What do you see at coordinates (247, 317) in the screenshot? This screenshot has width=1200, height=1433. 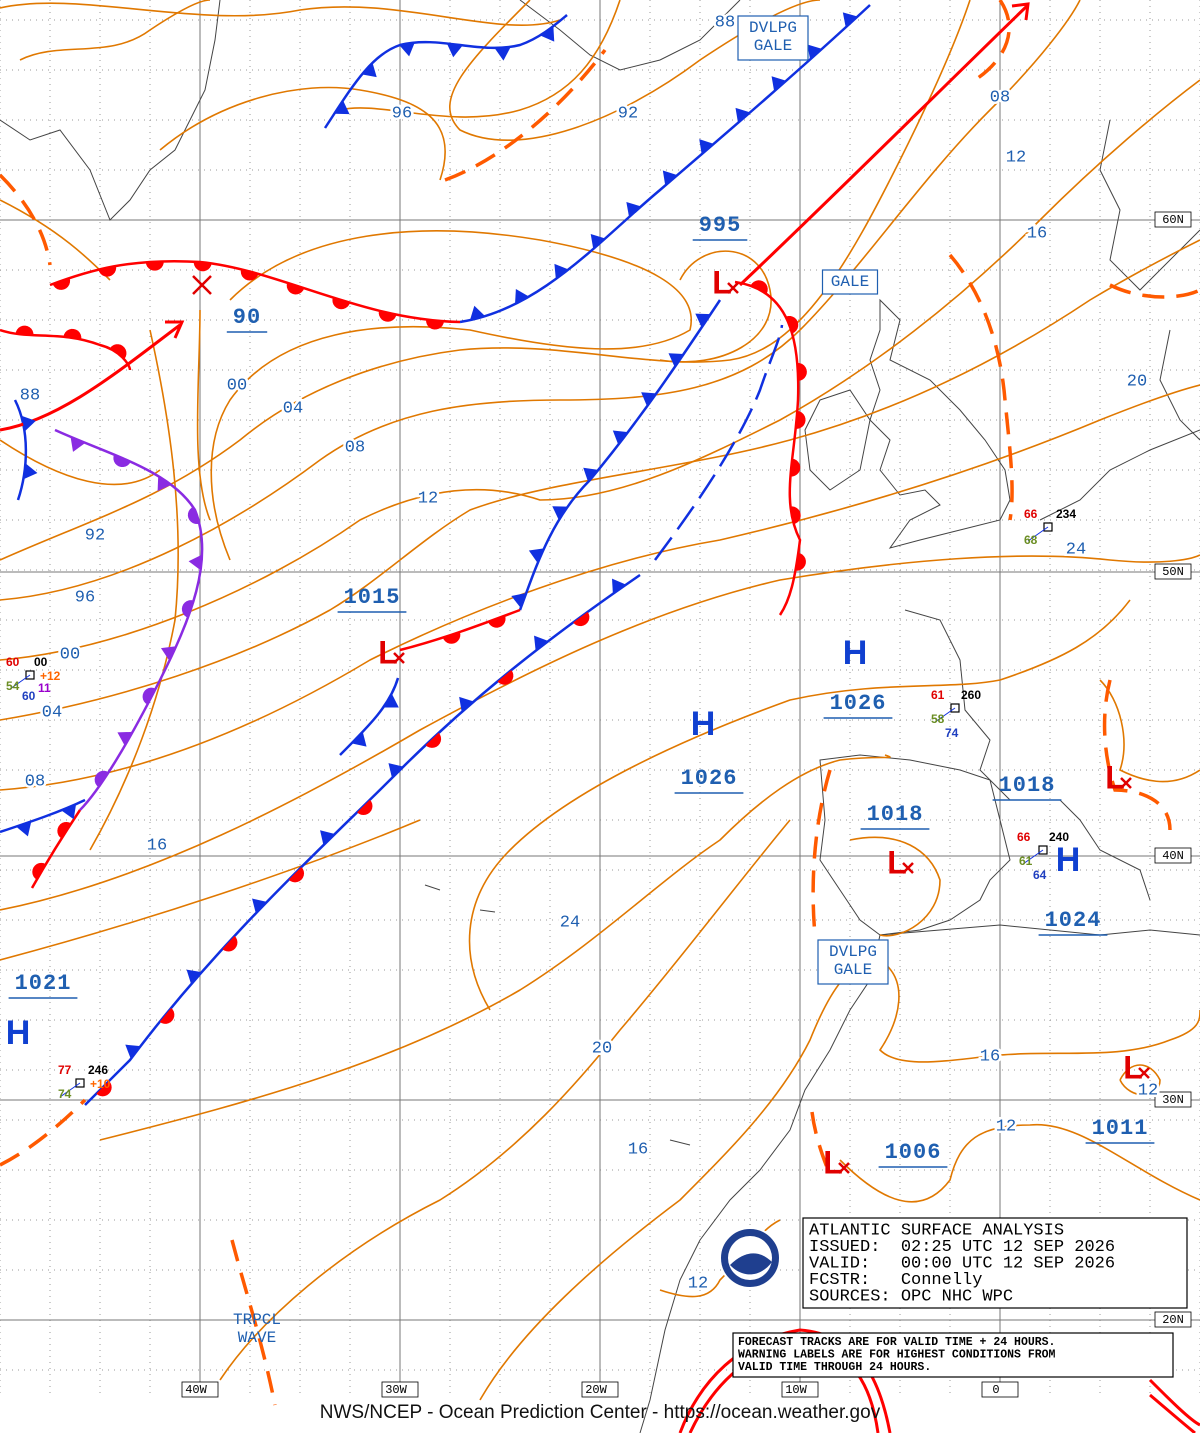 I see `center-pressure: 90` at bounding box center [247, 317].